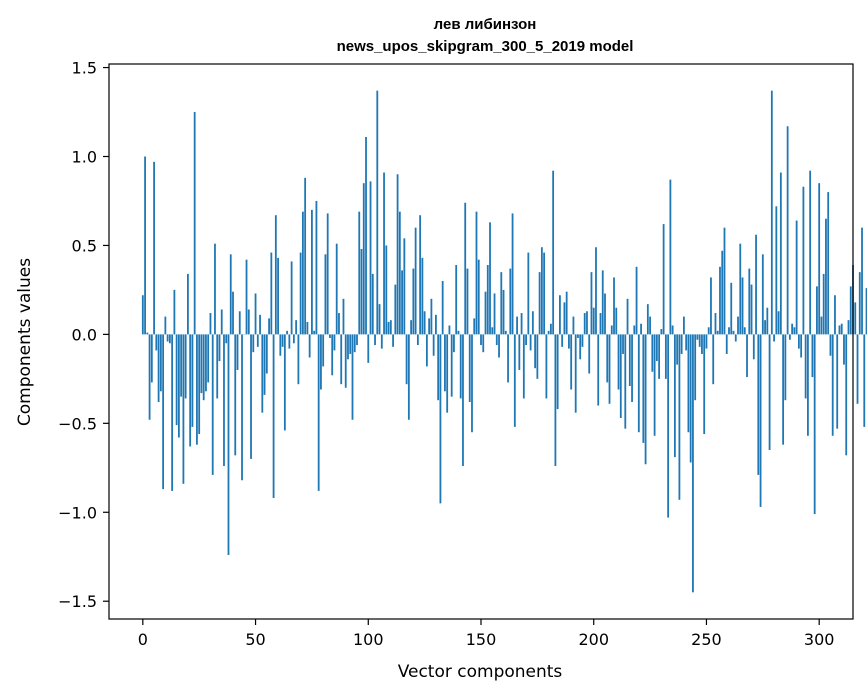 The height and width of the screenshot is (696, 867). What do you see at coordinates (84, 68) in the screenshot?
I see `y-tick-label: 1.5` at bounding box center [84, 68].